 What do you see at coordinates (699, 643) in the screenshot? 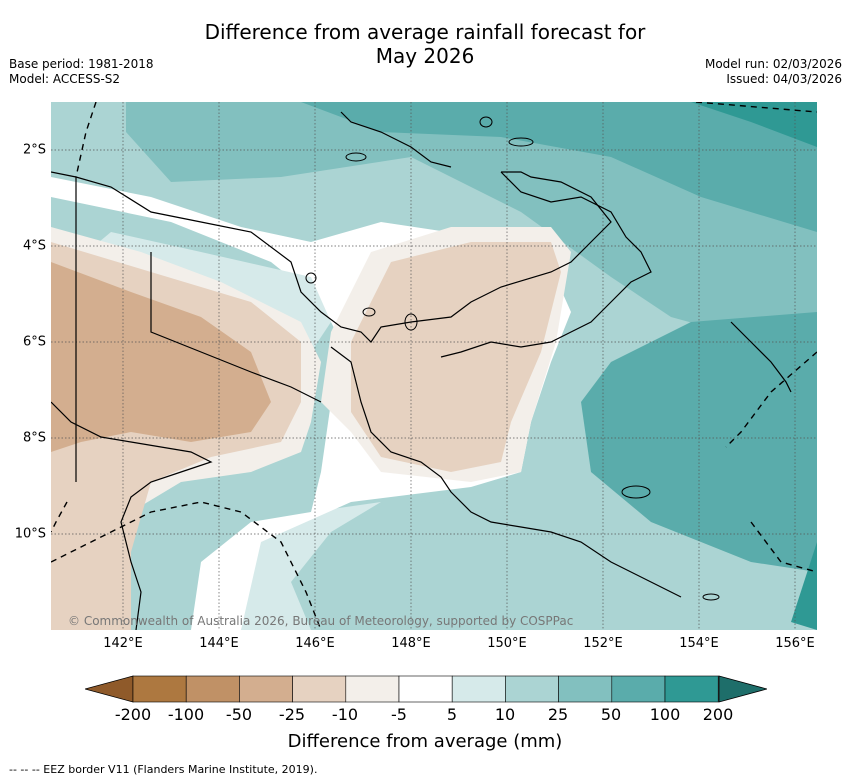
I see `lon-label-154e: 154°E` at bounding box center [699, 643].